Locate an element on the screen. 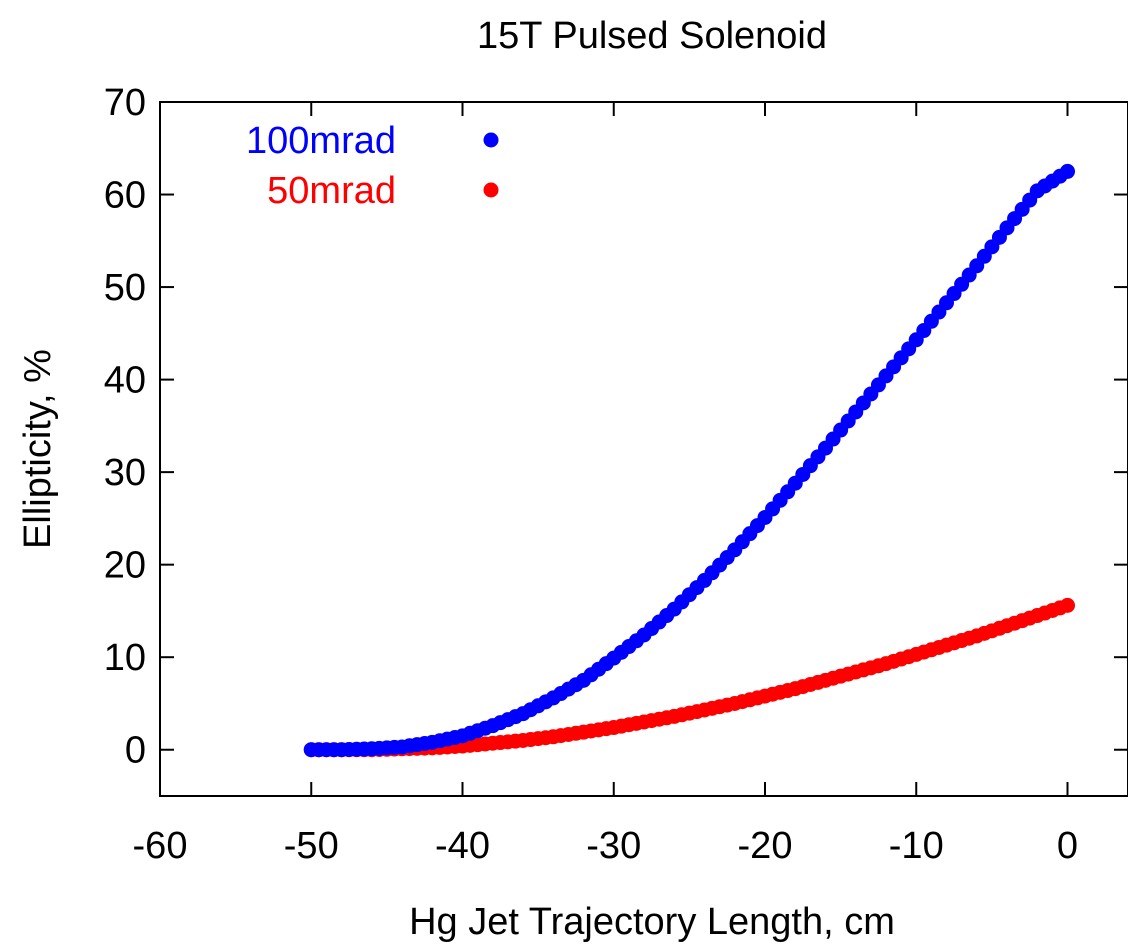 The image size is (1128, 948). y-axis-label: Ellipticity, % is located at coordinates (38, 449).